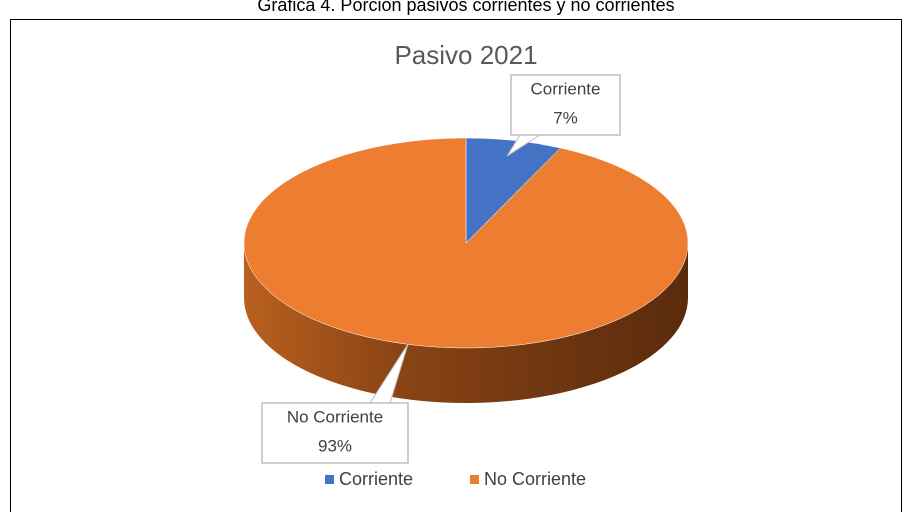 This screenshot has height=512, width=912. Describe the element at coordinates (566, 88) in the screenshot. I see `label-category: Corriente` at that location.